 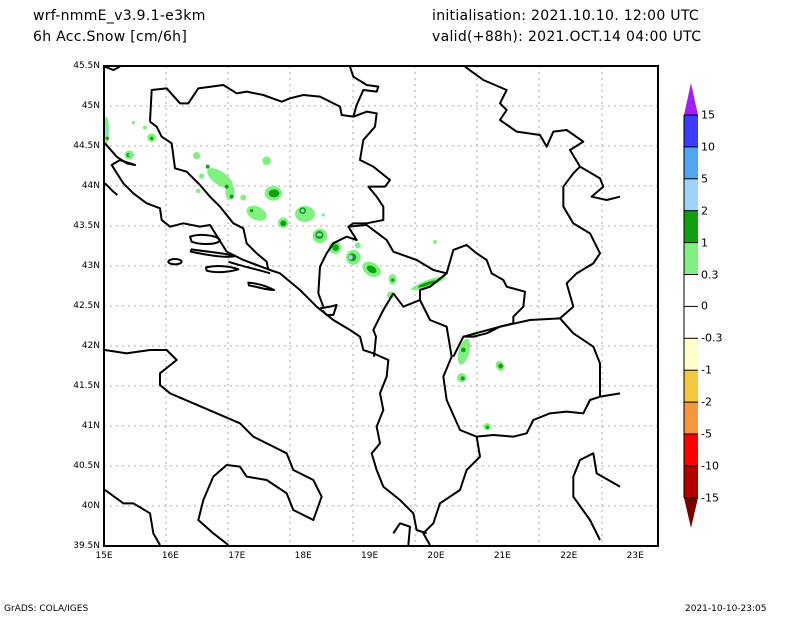 I want to click on colorbar-label: 15, so click(x=708, y=115).